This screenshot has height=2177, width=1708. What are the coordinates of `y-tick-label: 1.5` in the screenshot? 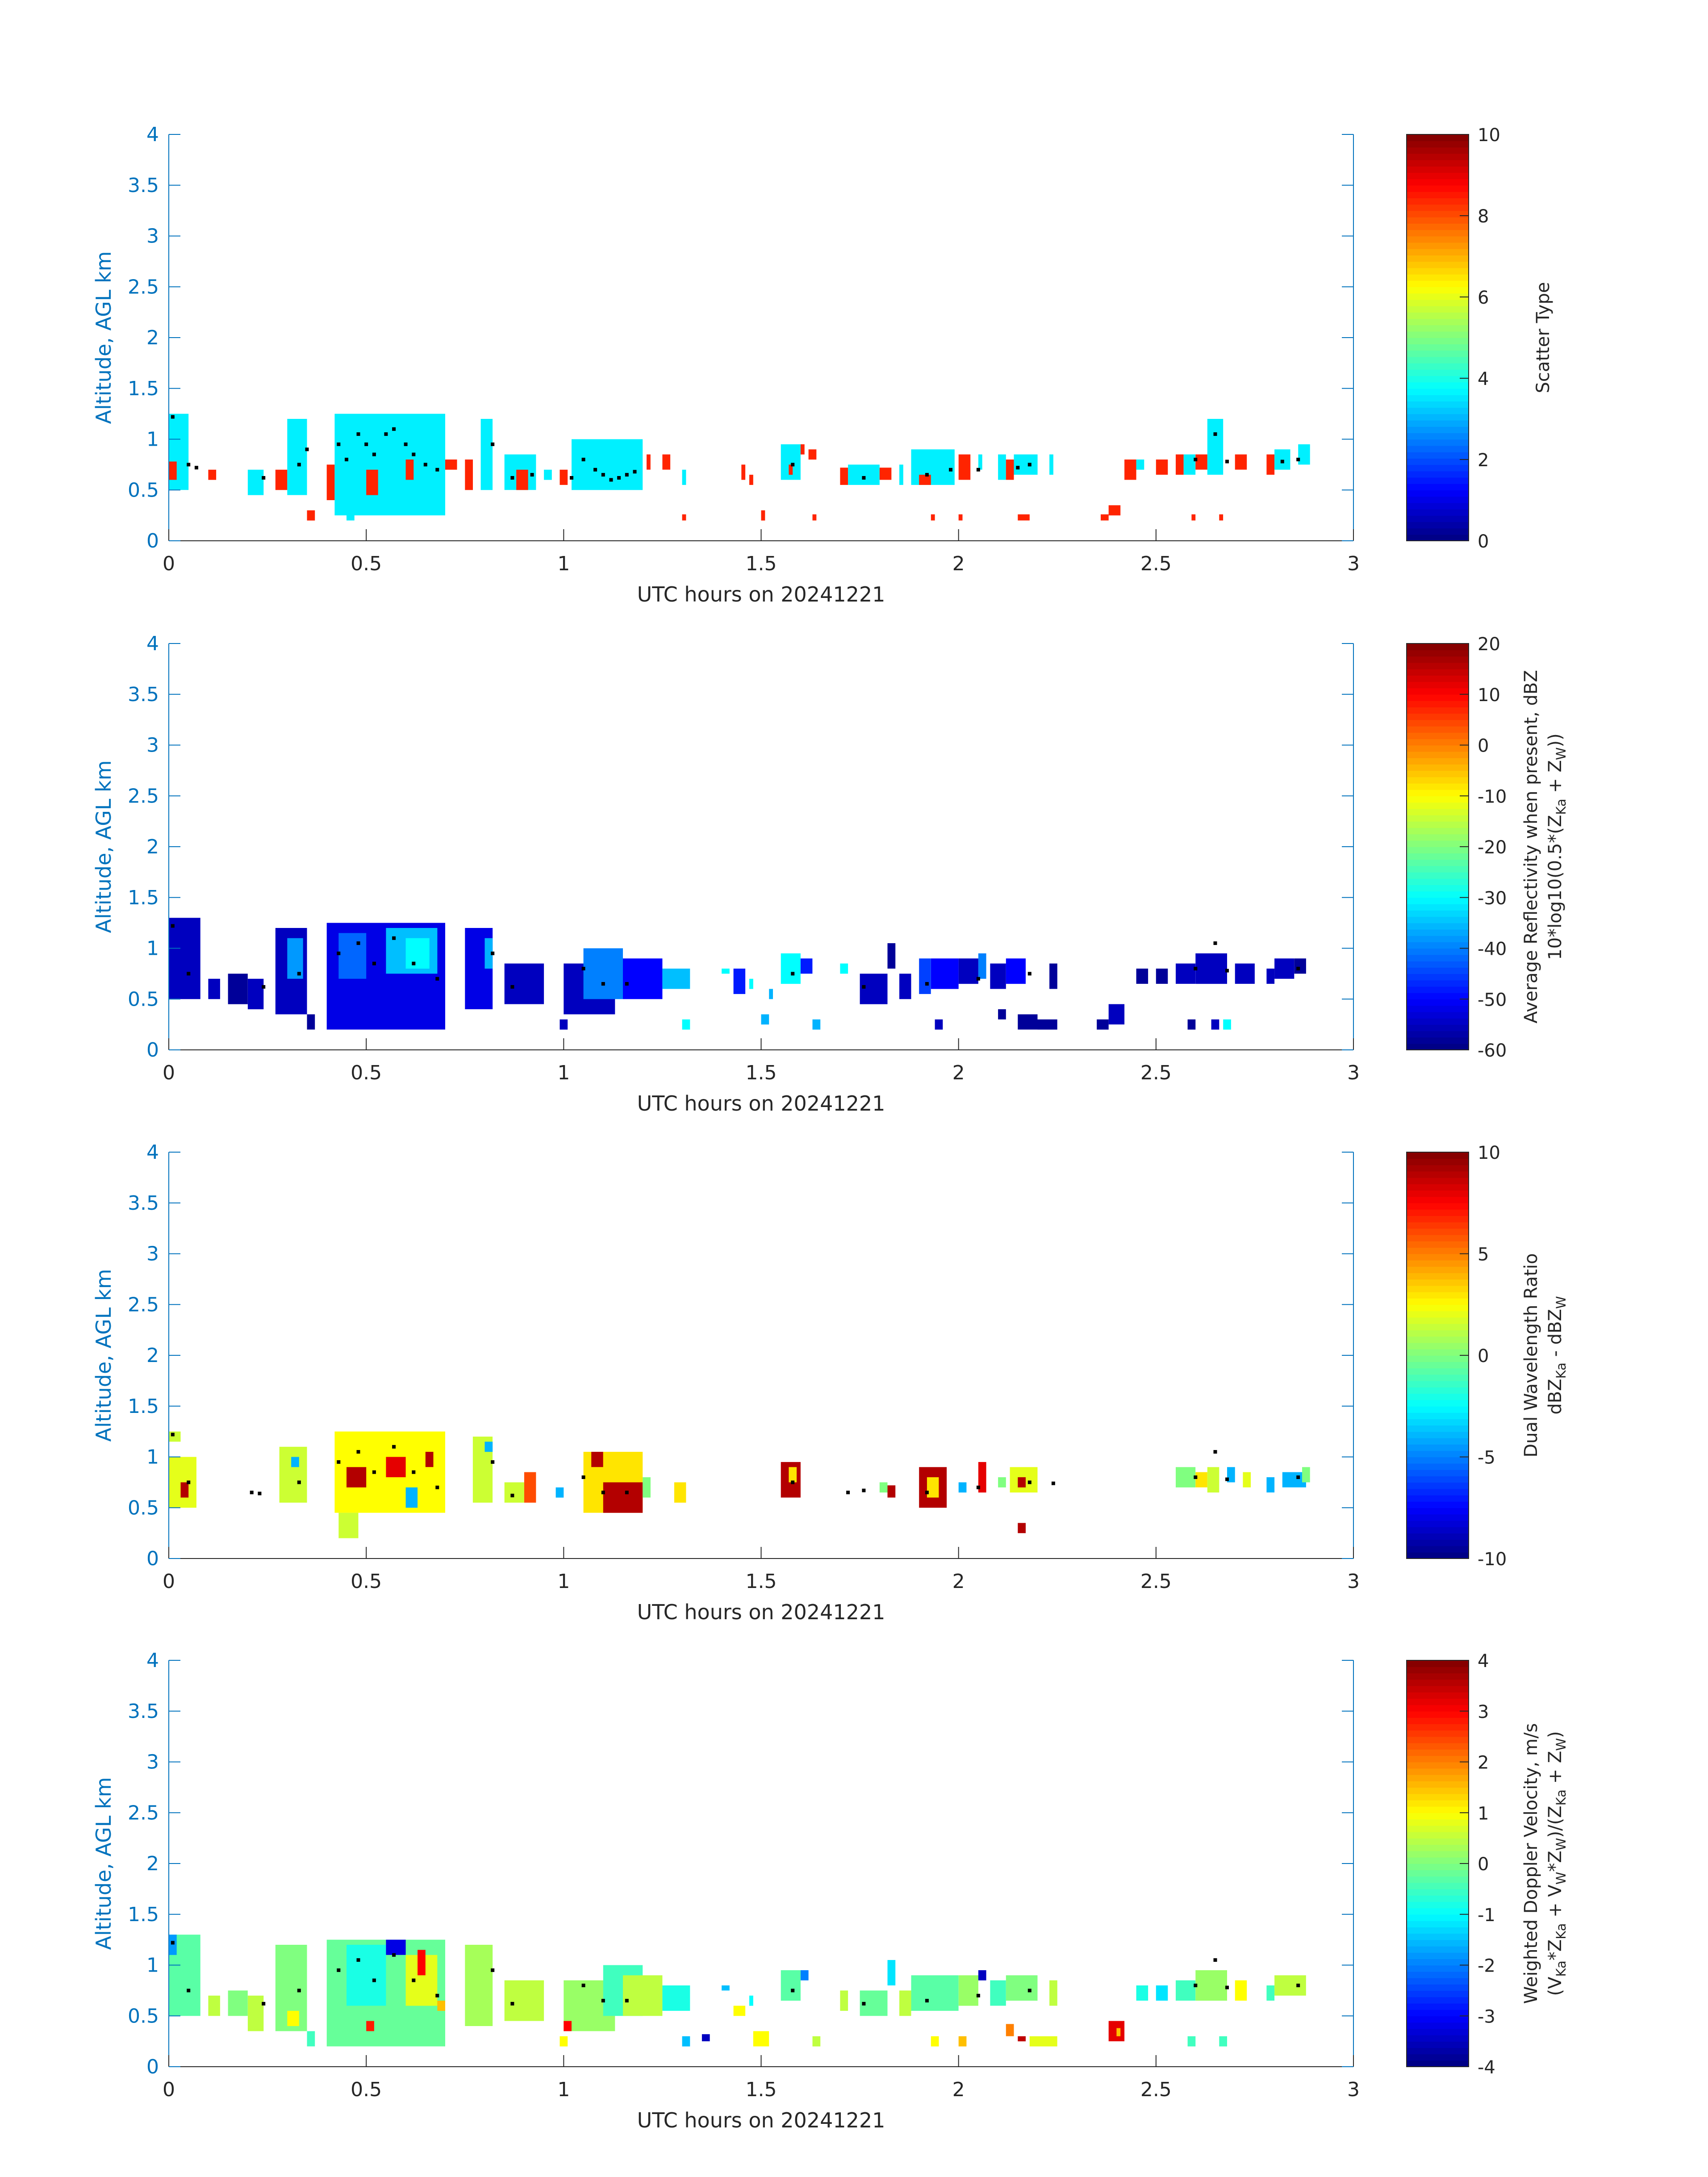 It's located at (143, 1914).